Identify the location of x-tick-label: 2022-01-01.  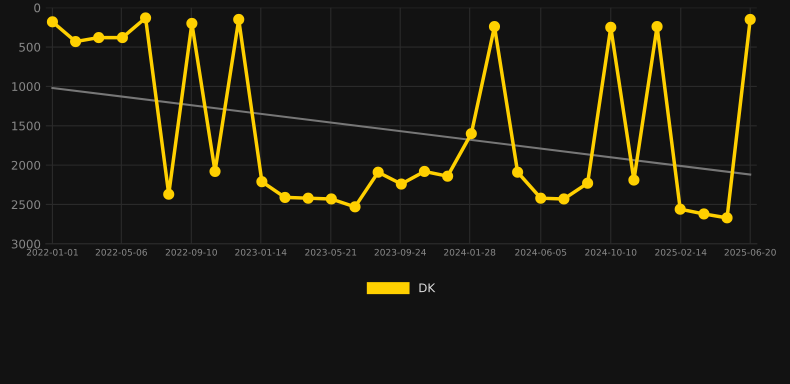
(52, 252).